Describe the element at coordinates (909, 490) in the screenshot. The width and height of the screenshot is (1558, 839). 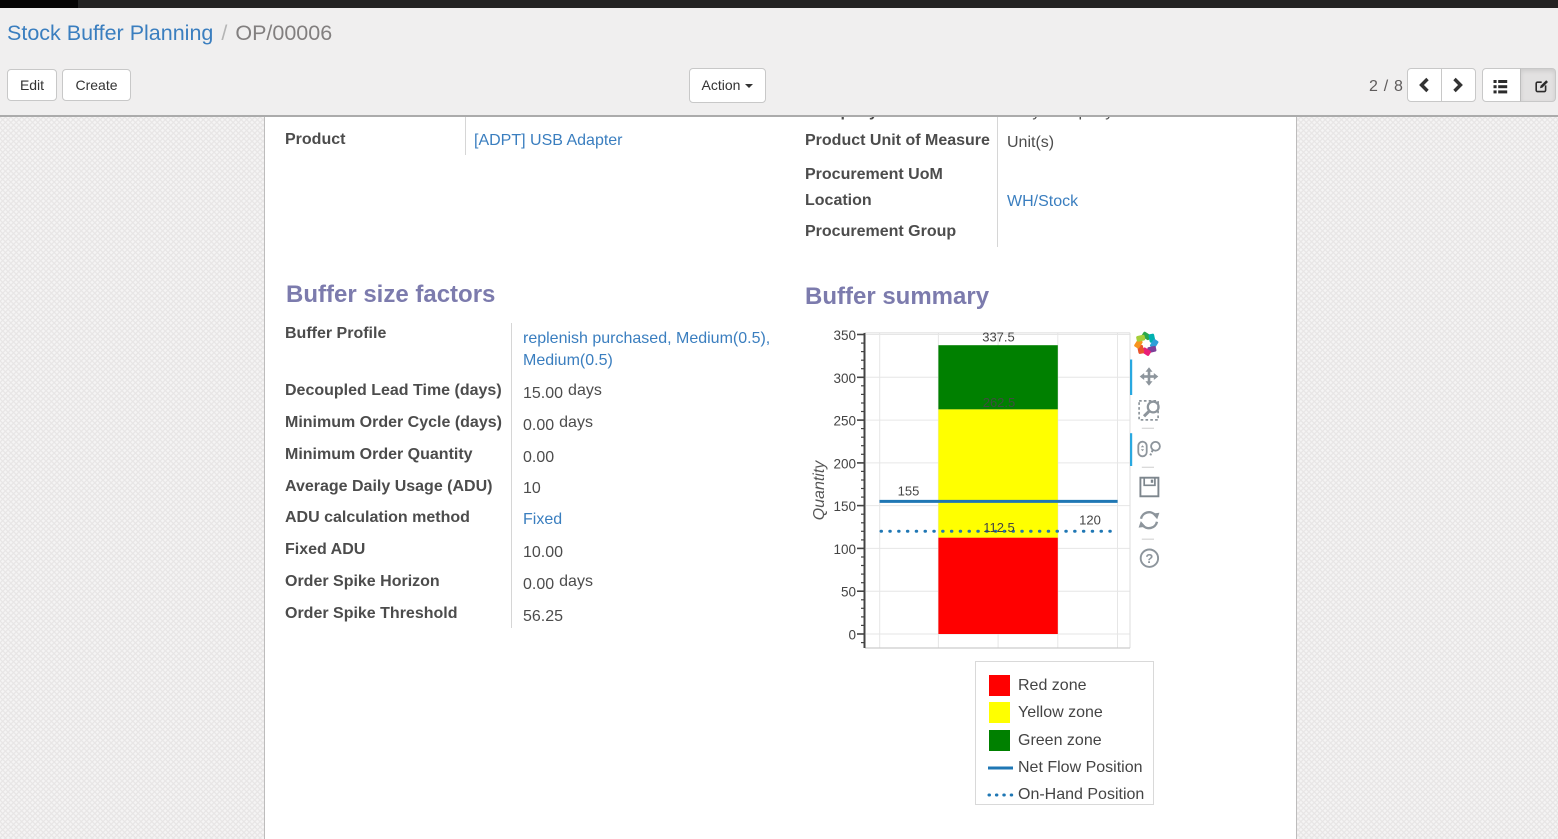
I see `svg-text: 155` at that location.